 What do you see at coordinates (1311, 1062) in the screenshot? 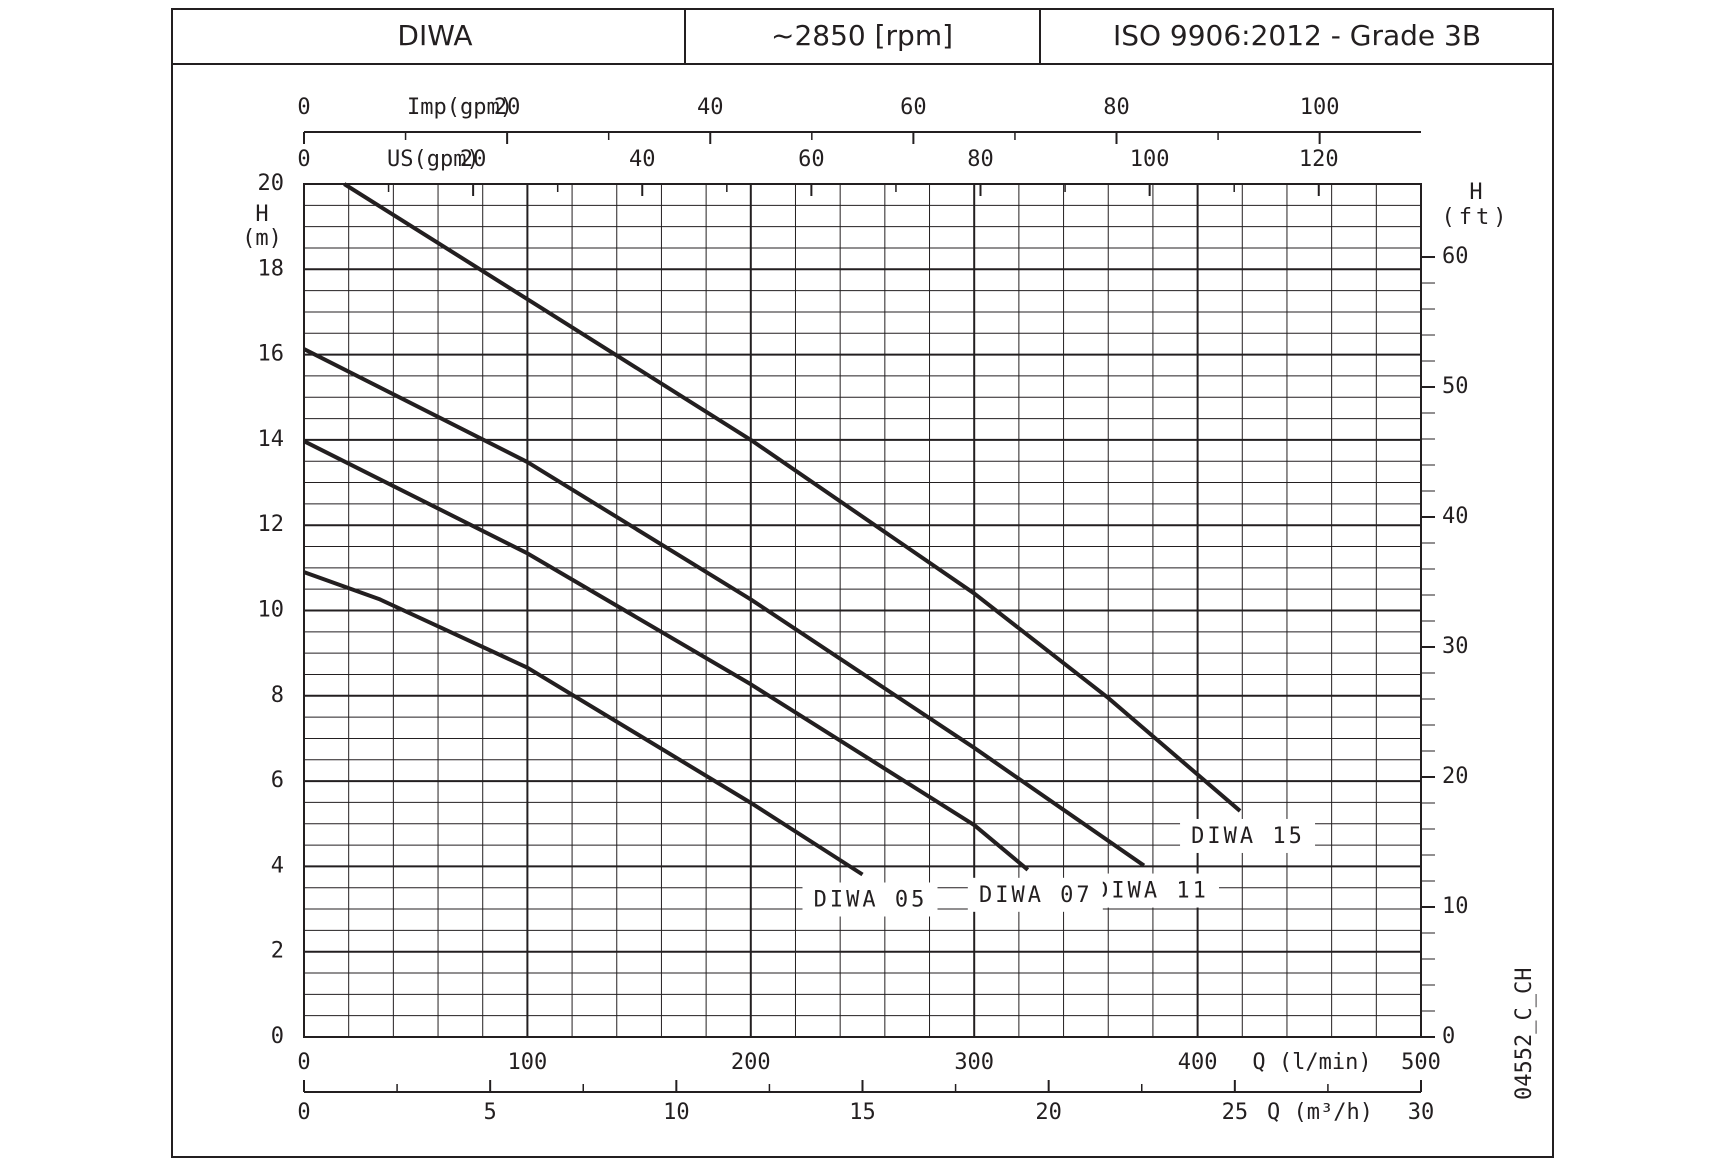
I see `x-axis-label: Q (l/min)` at bounding box center [1311, 1062].